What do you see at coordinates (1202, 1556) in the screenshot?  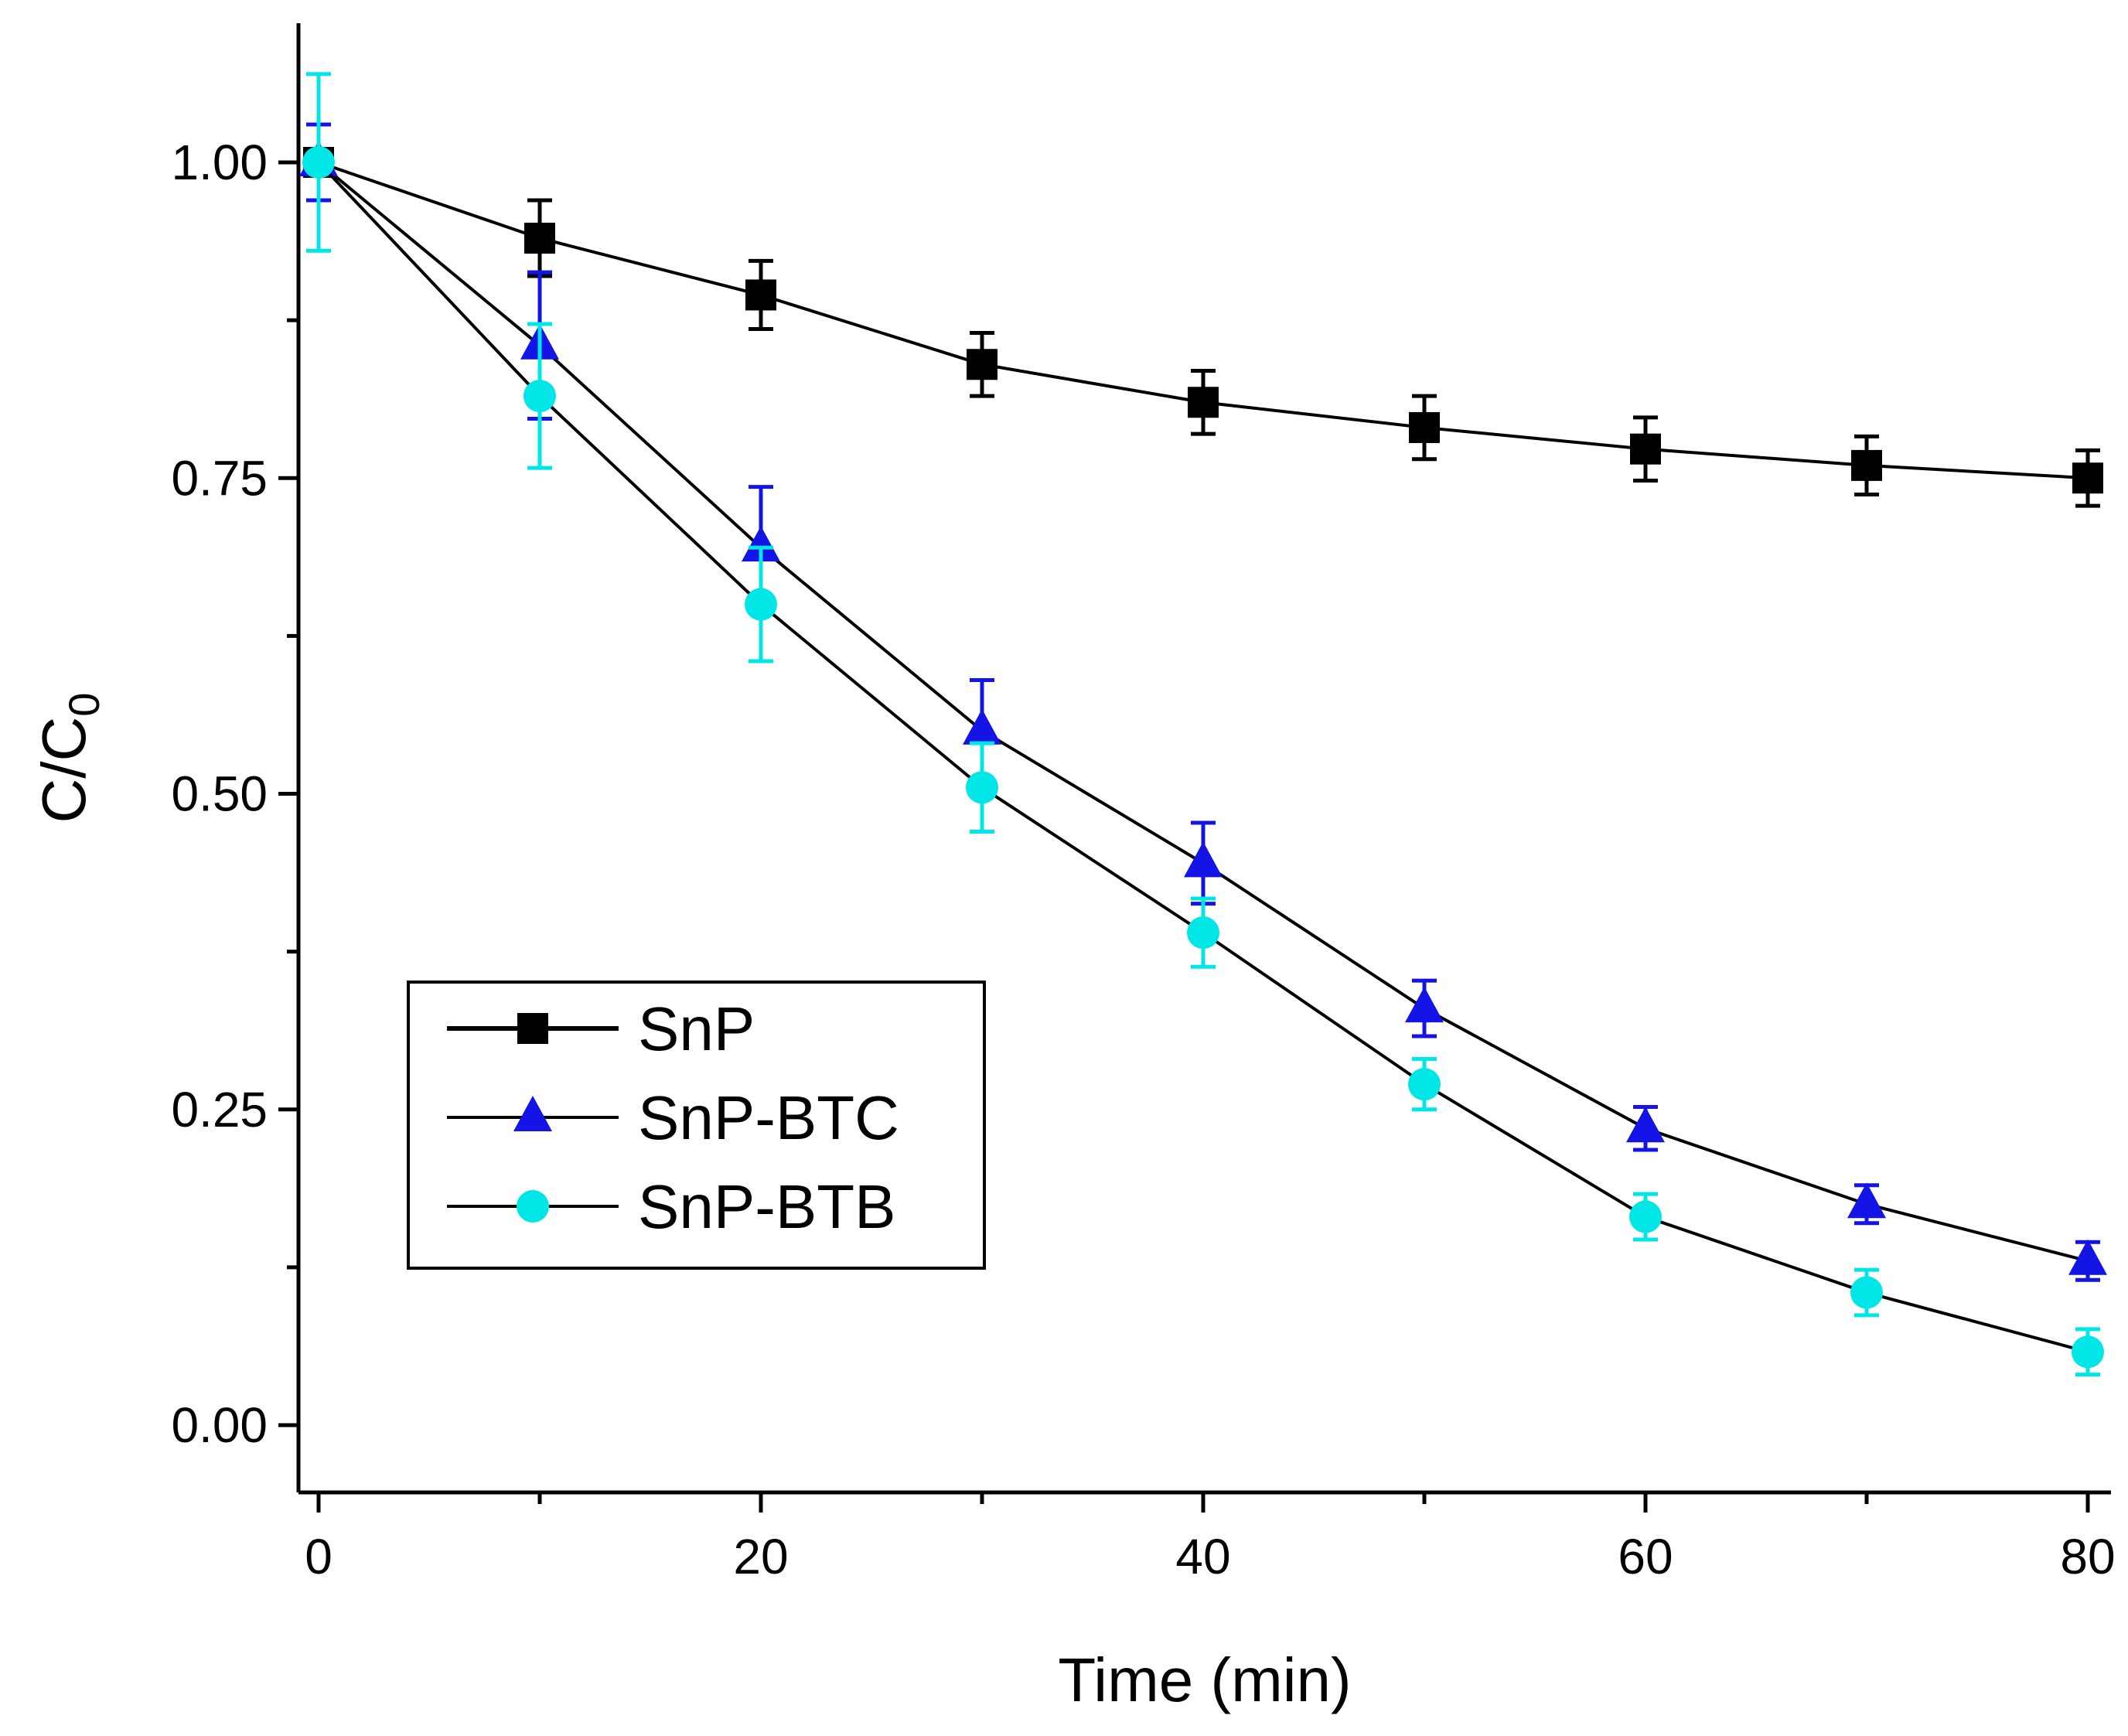 I see `x-tick-label: 40` at bounding box center [1202, 1556].